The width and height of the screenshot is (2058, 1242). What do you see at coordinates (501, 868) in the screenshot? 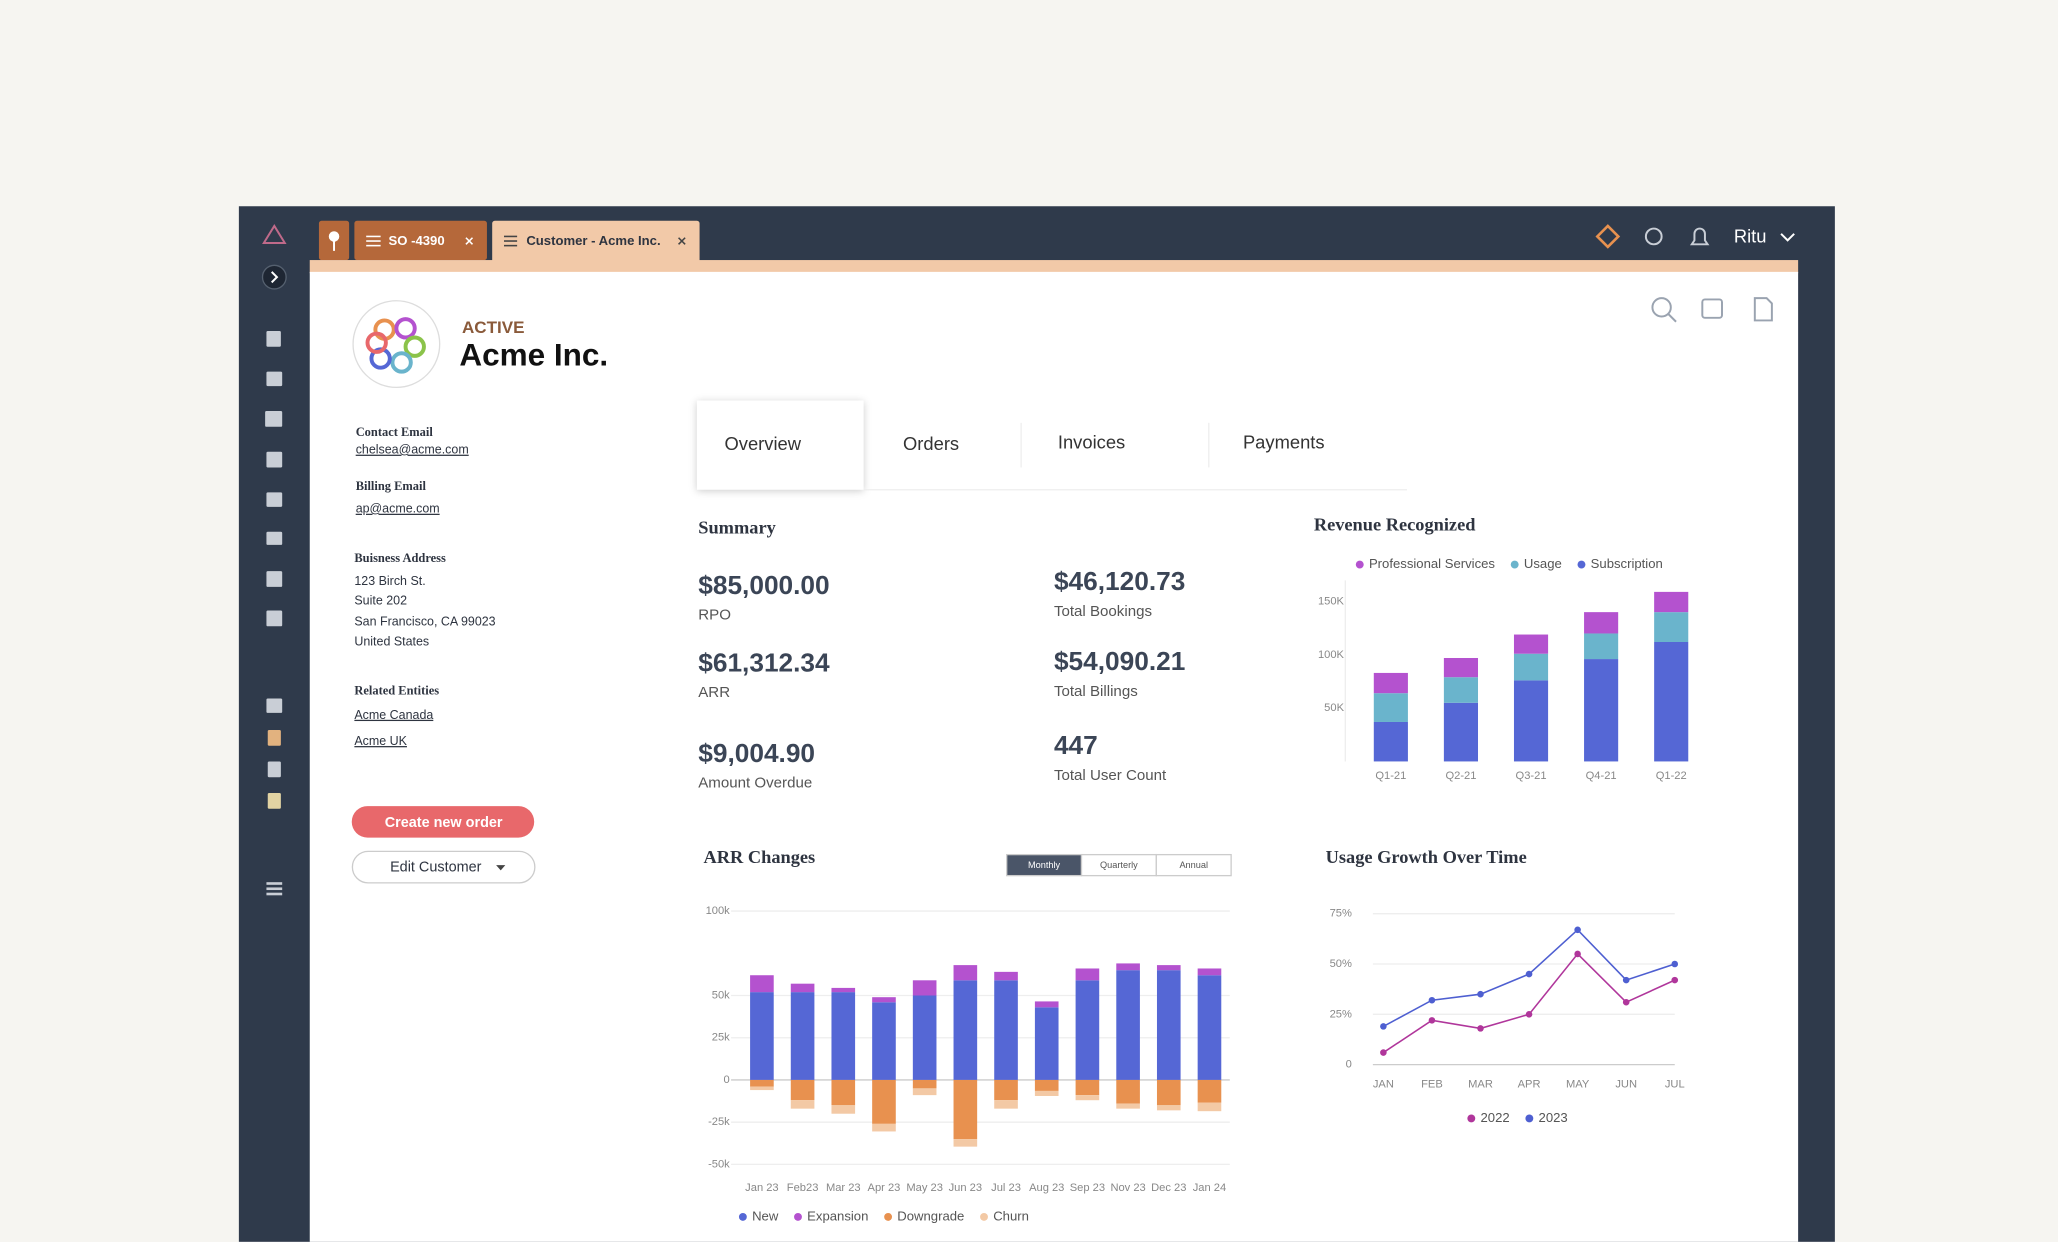
I see `dropdown-caret` at bounding box center [501, 868].